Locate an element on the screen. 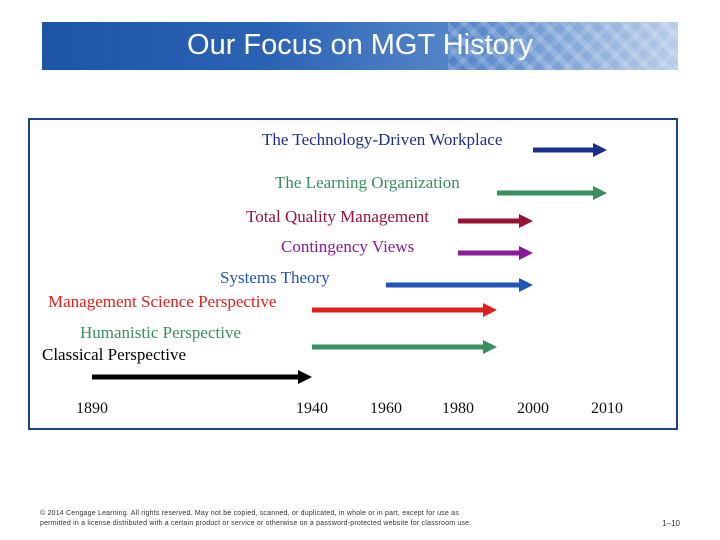 The width and height of the screenshot is (720, 540). page-number: 1–10 is located at coordinates (671, 523).